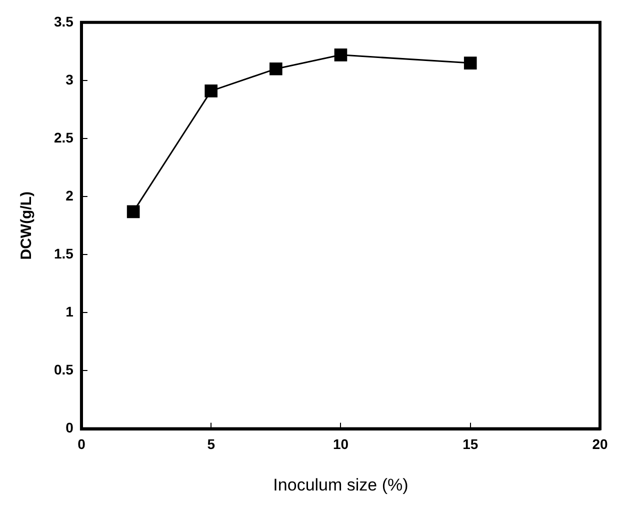 Image resolution: width=622 pixels, height=508 pixels. I want to click on y-tick-label: 1.5, so click(64, 253).